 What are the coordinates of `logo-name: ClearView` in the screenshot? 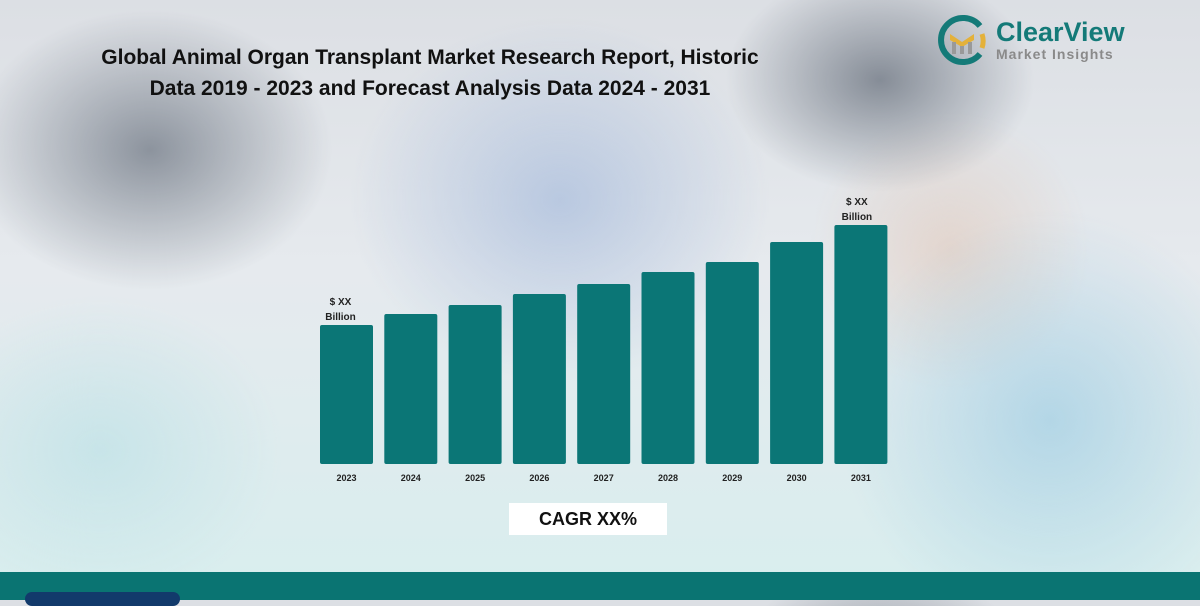 It's located at (1060, 32).